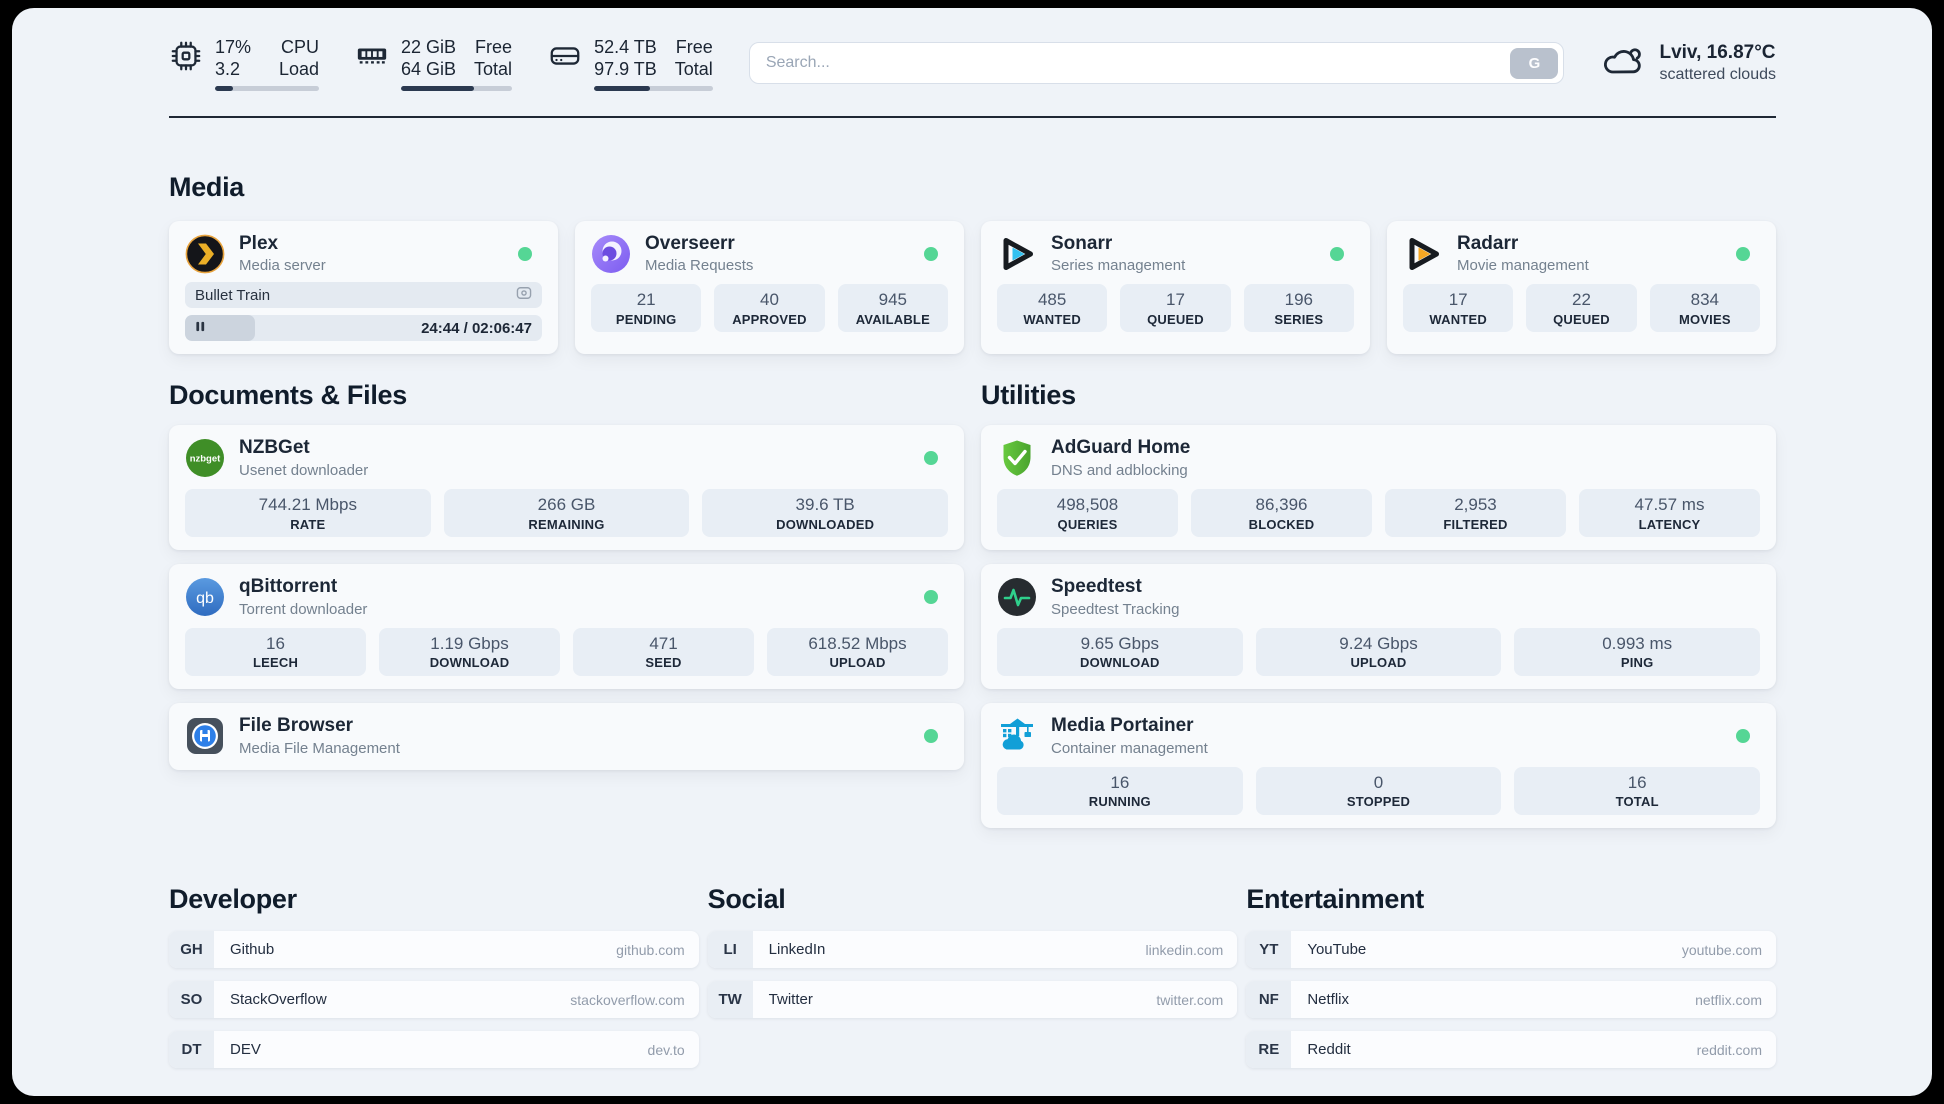 Image resolution: width=1944 pixels, height=1104 pixels. I want to click on now-playing-preview-icon, so click(524, 295).